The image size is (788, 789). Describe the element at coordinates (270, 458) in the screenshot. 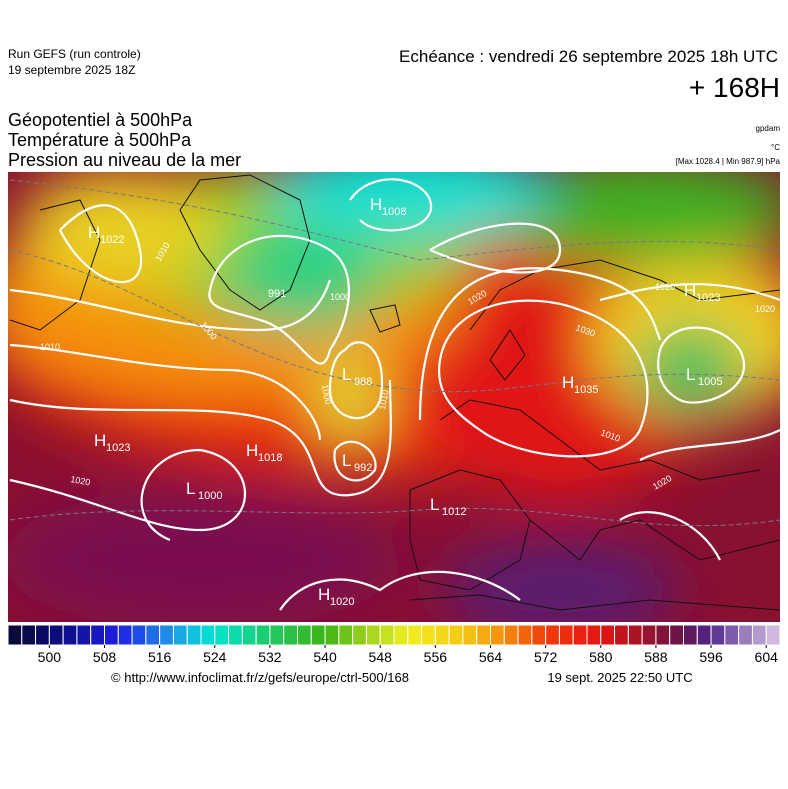

I see `center-value: 1018` at that location.